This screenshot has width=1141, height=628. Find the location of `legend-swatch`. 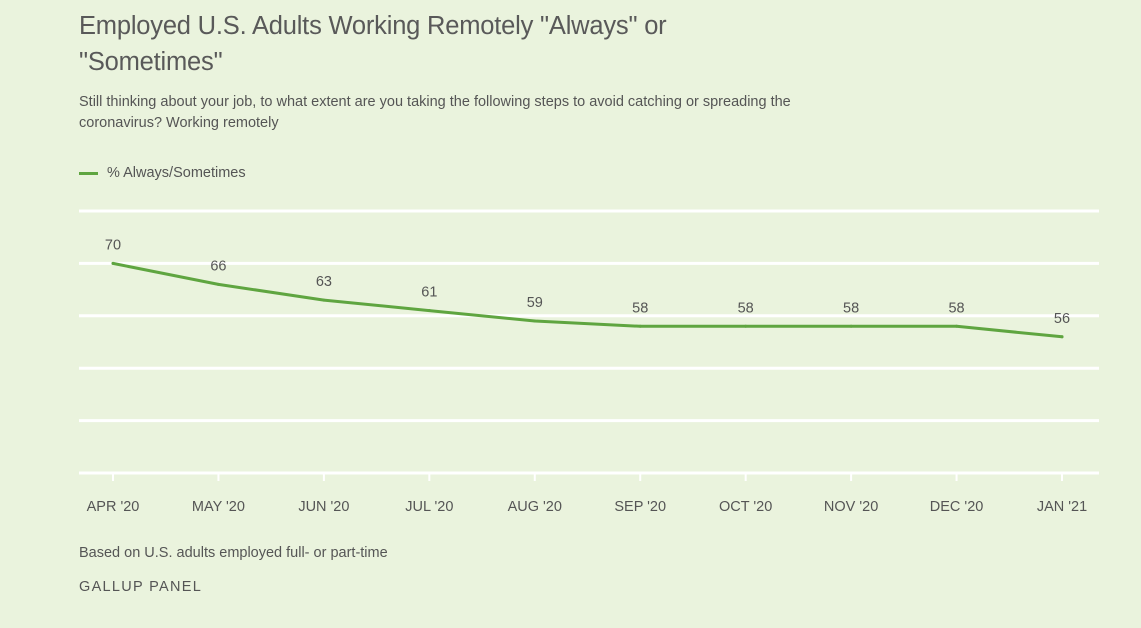

legend-swatch is located at coordinates (88, 173).